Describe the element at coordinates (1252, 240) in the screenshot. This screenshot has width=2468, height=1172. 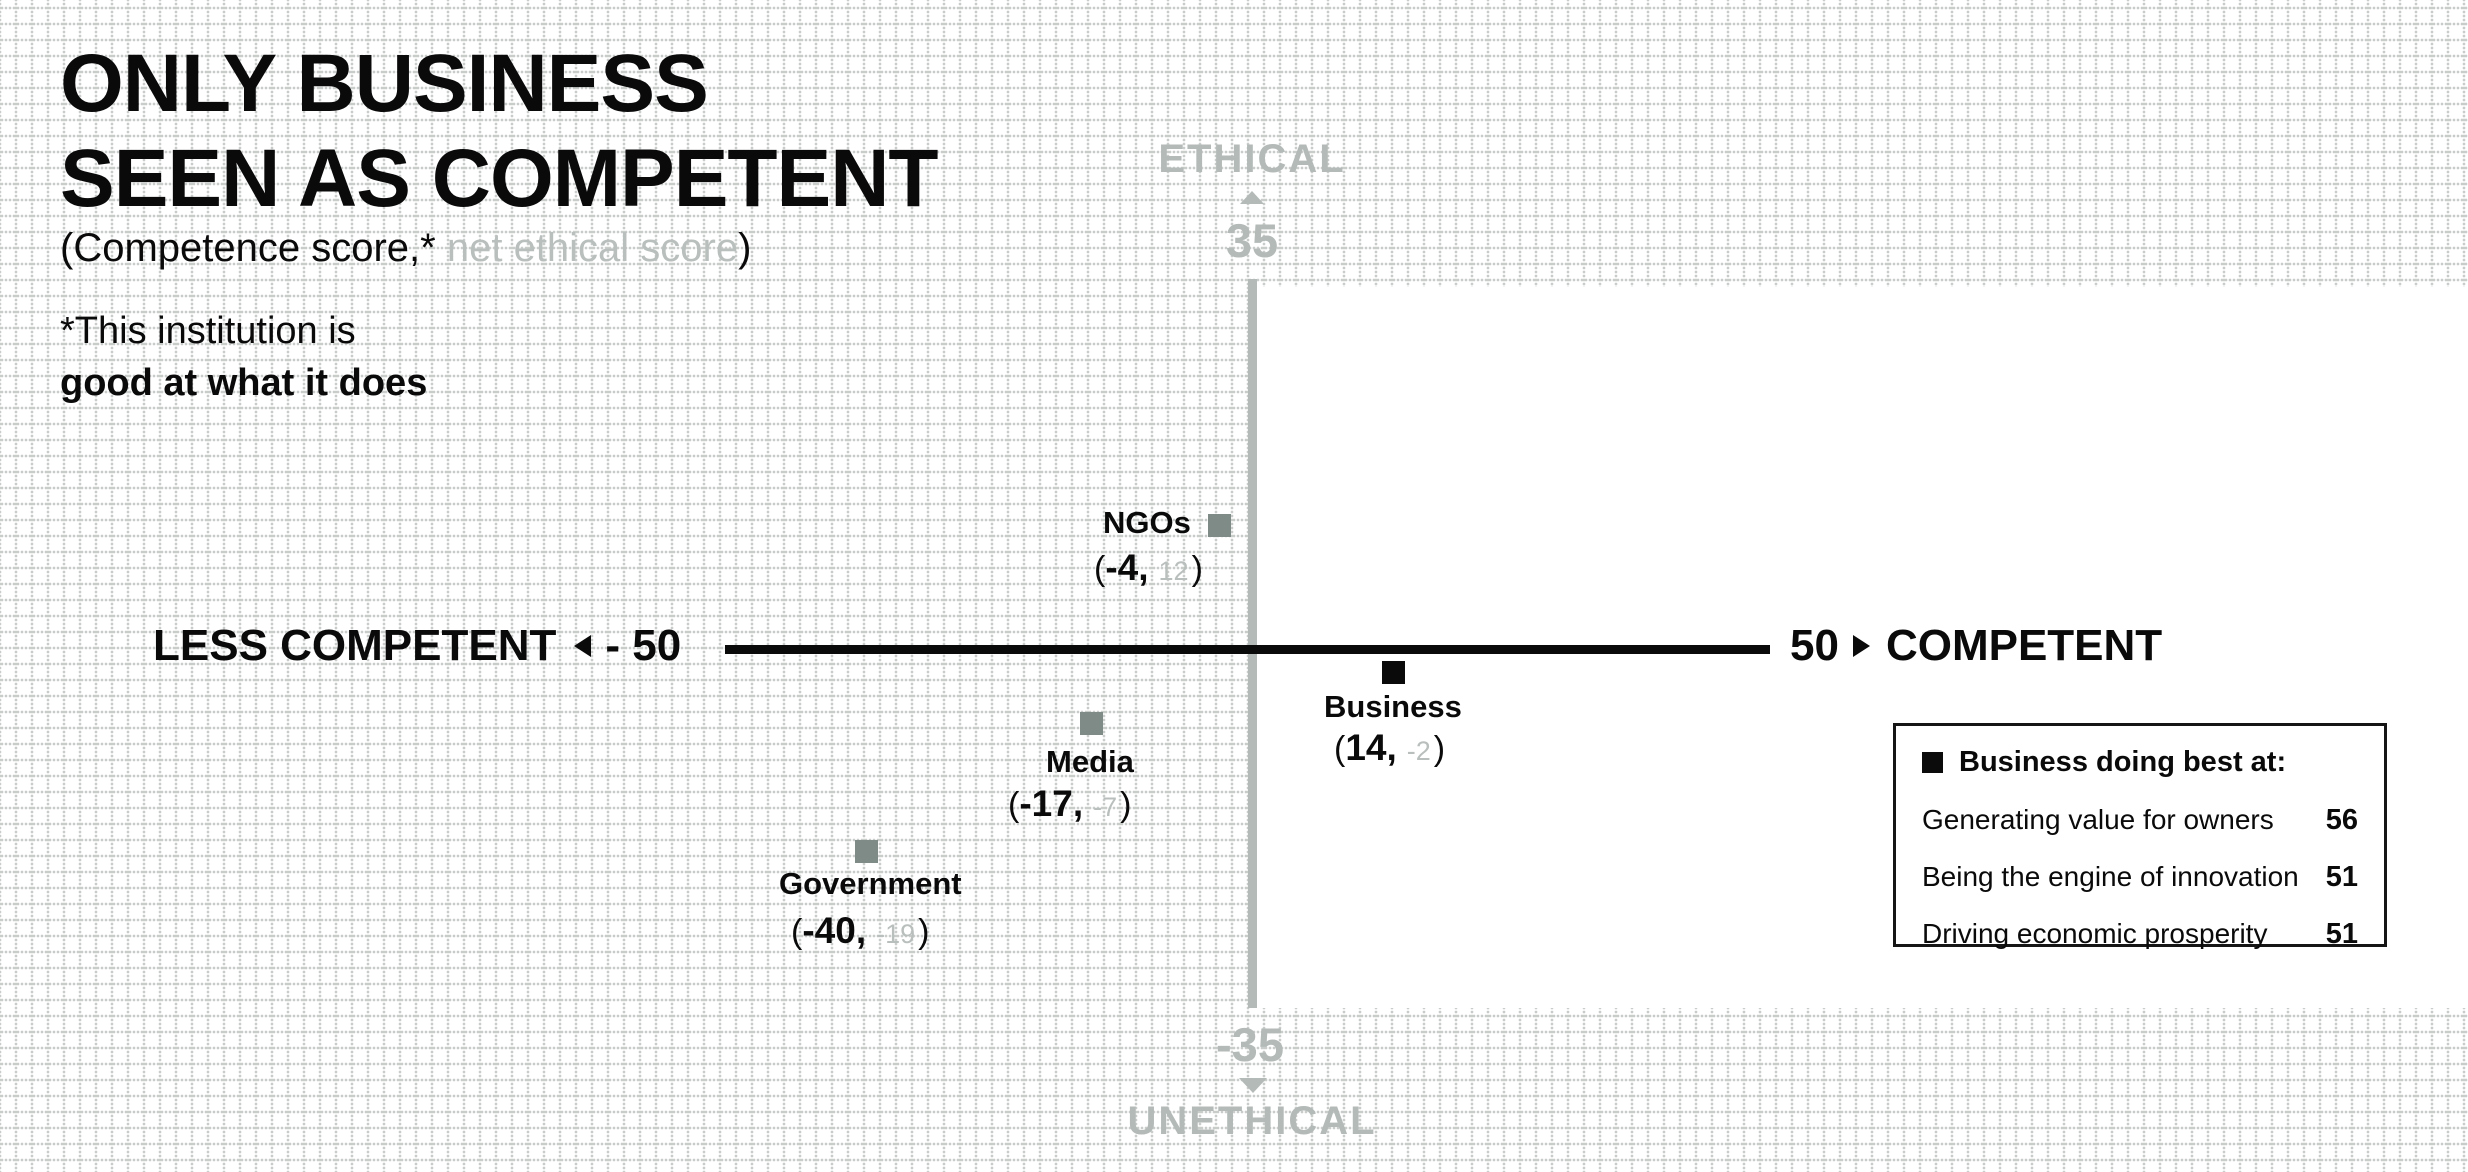
I see `y-axis-max-value: 35` at that location.